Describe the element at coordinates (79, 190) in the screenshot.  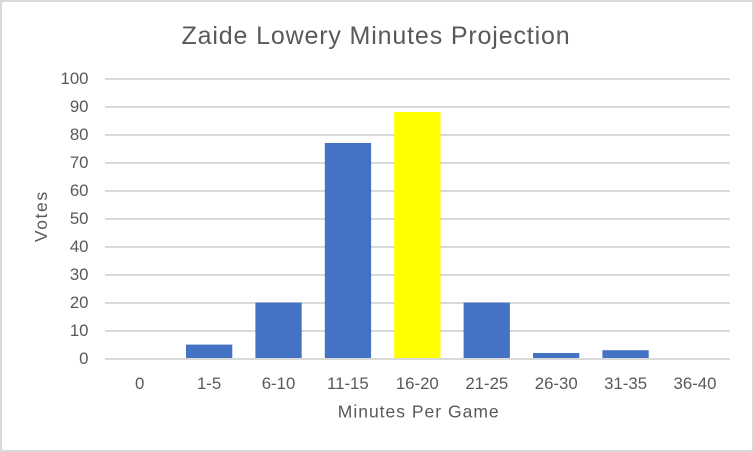
I see `svg-text: 60` at that location.